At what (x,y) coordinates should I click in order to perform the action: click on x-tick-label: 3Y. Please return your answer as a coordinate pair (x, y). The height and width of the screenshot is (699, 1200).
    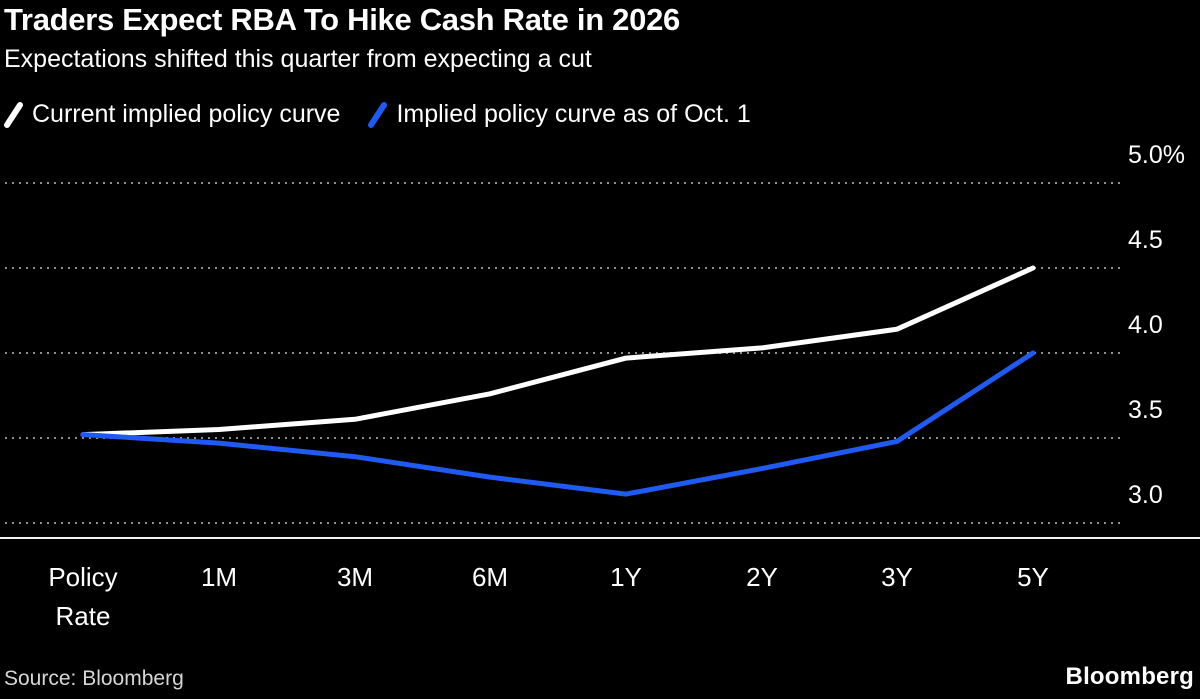
    Looking at the image, I should click on (897, 577).